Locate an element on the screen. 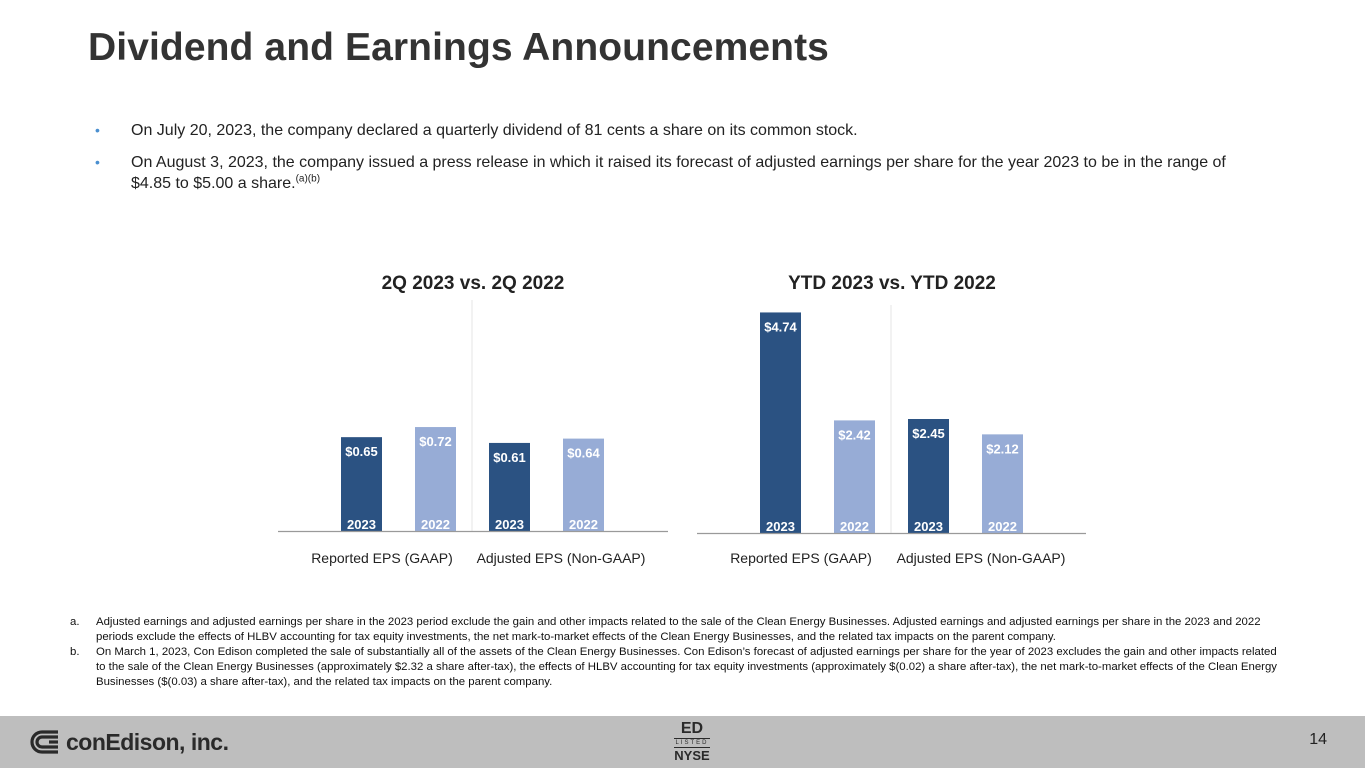 This screenshot has width=1365, height=768. chart-title-ytd: YTD 2023 vs. YTD 2022 is located at coordinates (892, 283).